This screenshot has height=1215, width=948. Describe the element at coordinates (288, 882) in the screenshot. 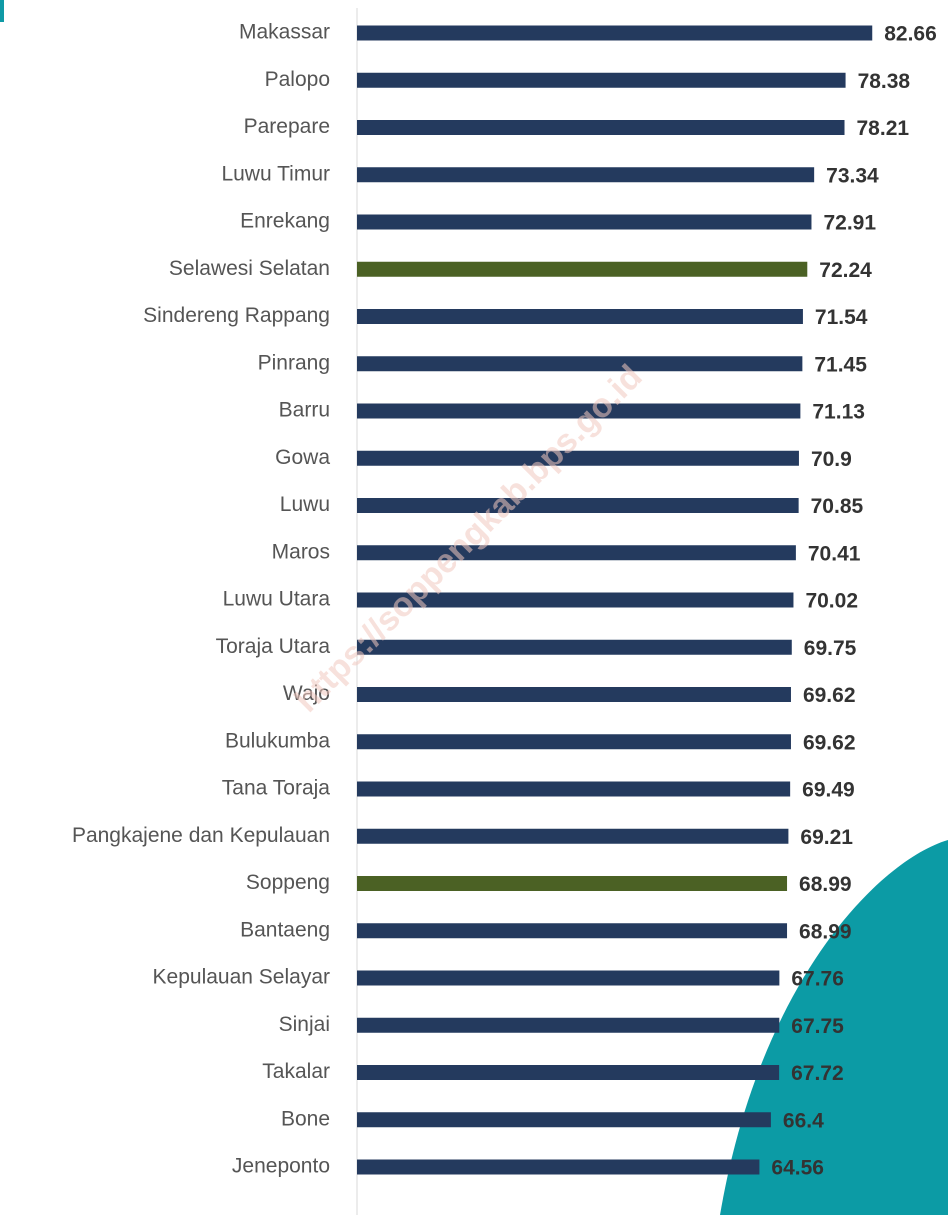

I see `category-label: Soppeng` at that location.